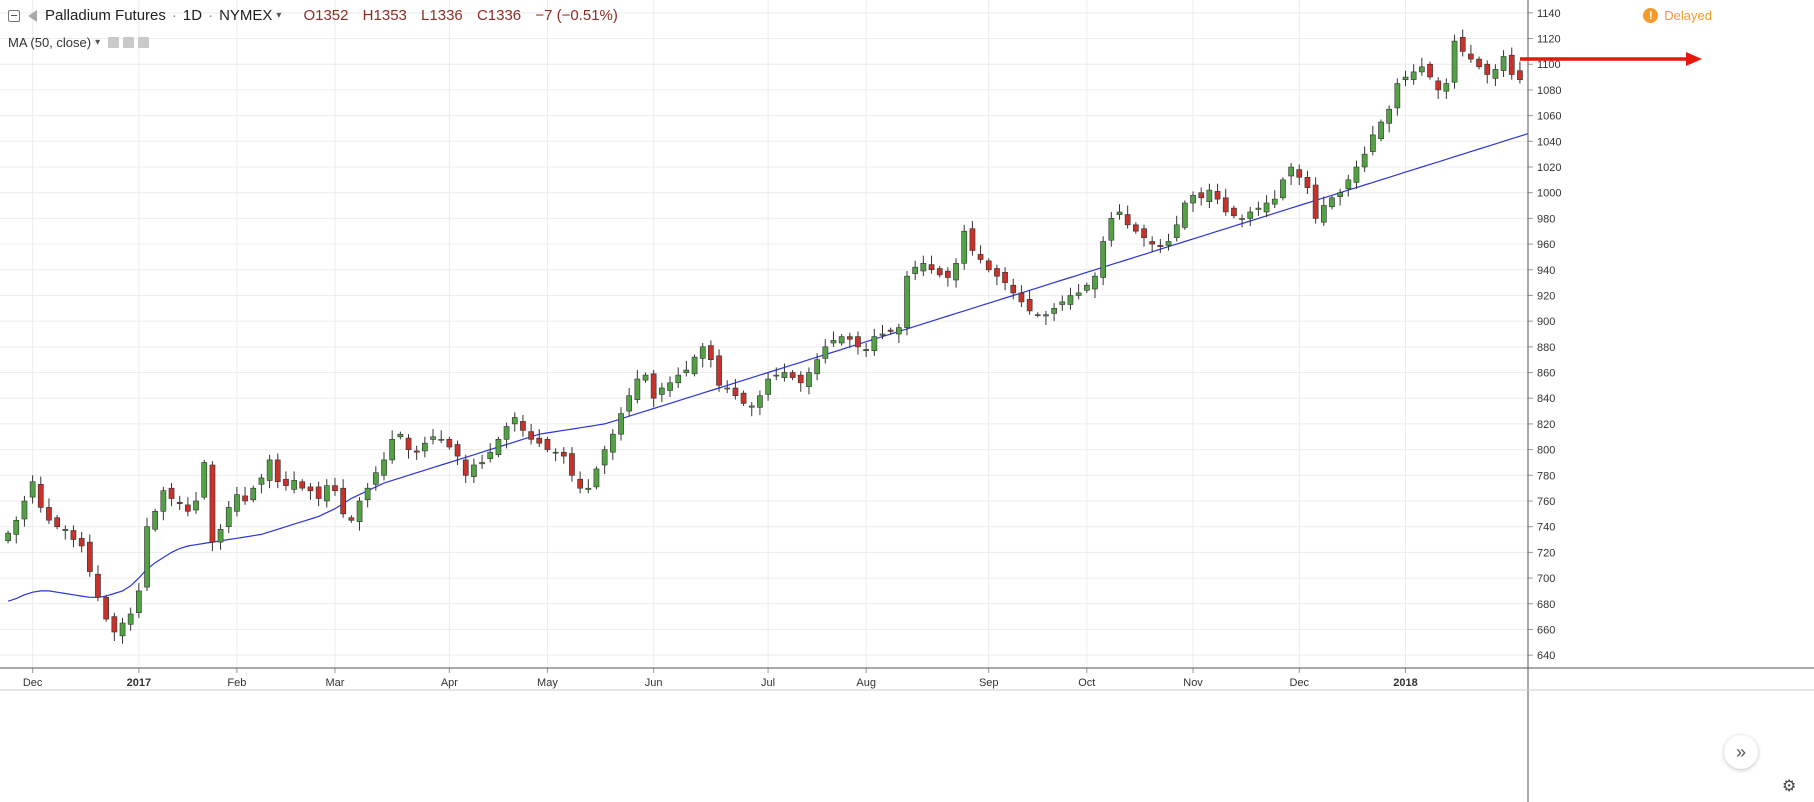 The height and width of the screenshot is (802, 1814). What do you see at coordinates (129, 42) in the screenshot?
I see `settings-icon` at bounding box center [129, 42].